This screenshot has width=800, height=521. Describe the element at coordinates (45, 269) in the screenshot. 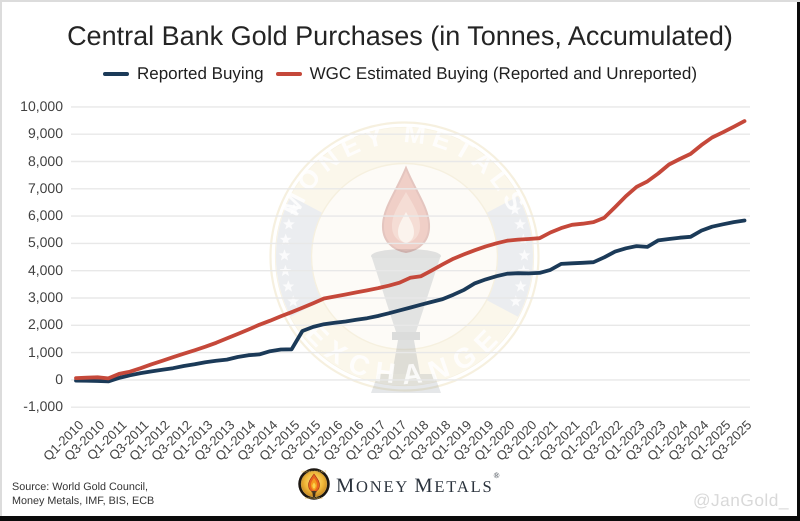

I see `y-tick-label: 4,000` at that location.